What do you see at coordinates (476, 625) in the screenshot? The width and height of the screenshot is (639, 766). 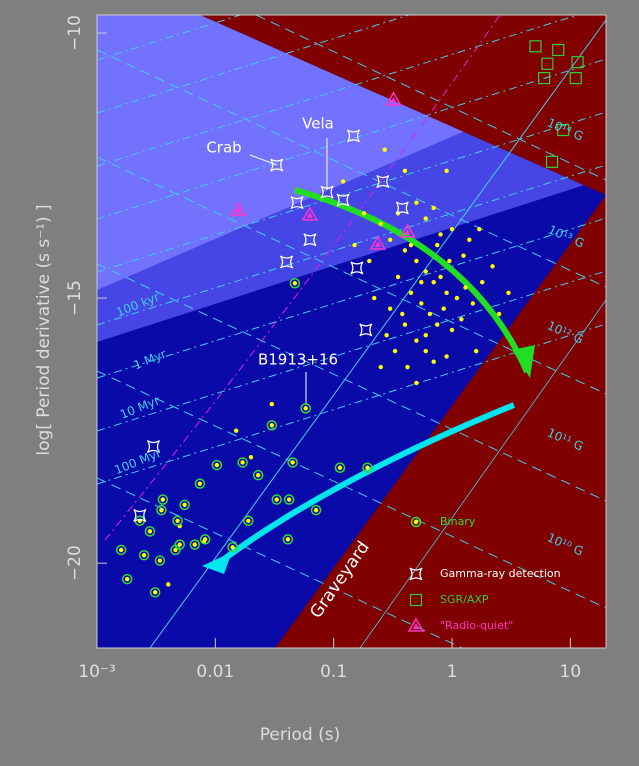 I see `legend-label: "Radio-quiet"` at bounding box center [476, 625].